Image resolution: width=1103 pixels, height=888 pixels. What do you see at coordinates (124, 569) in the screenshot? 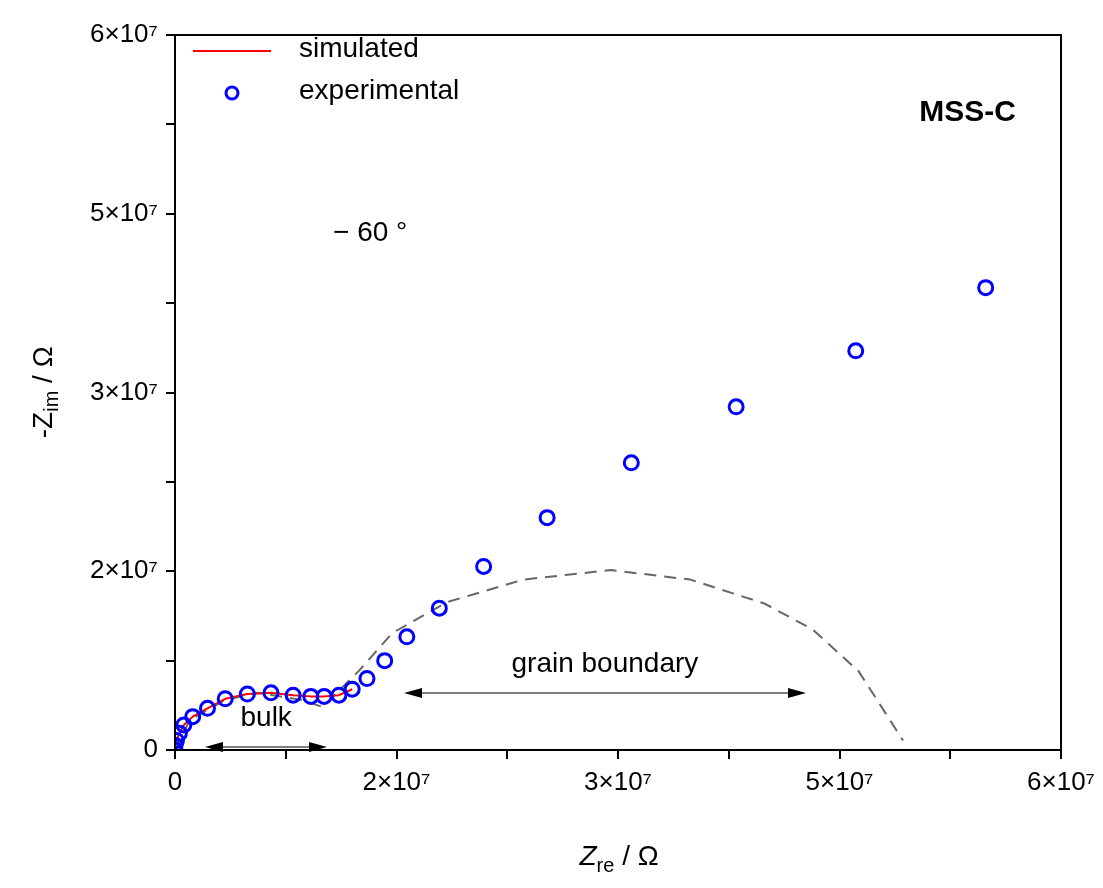
I see `y-tick-label: 2×10⁷` at bounding box center [124, 569].